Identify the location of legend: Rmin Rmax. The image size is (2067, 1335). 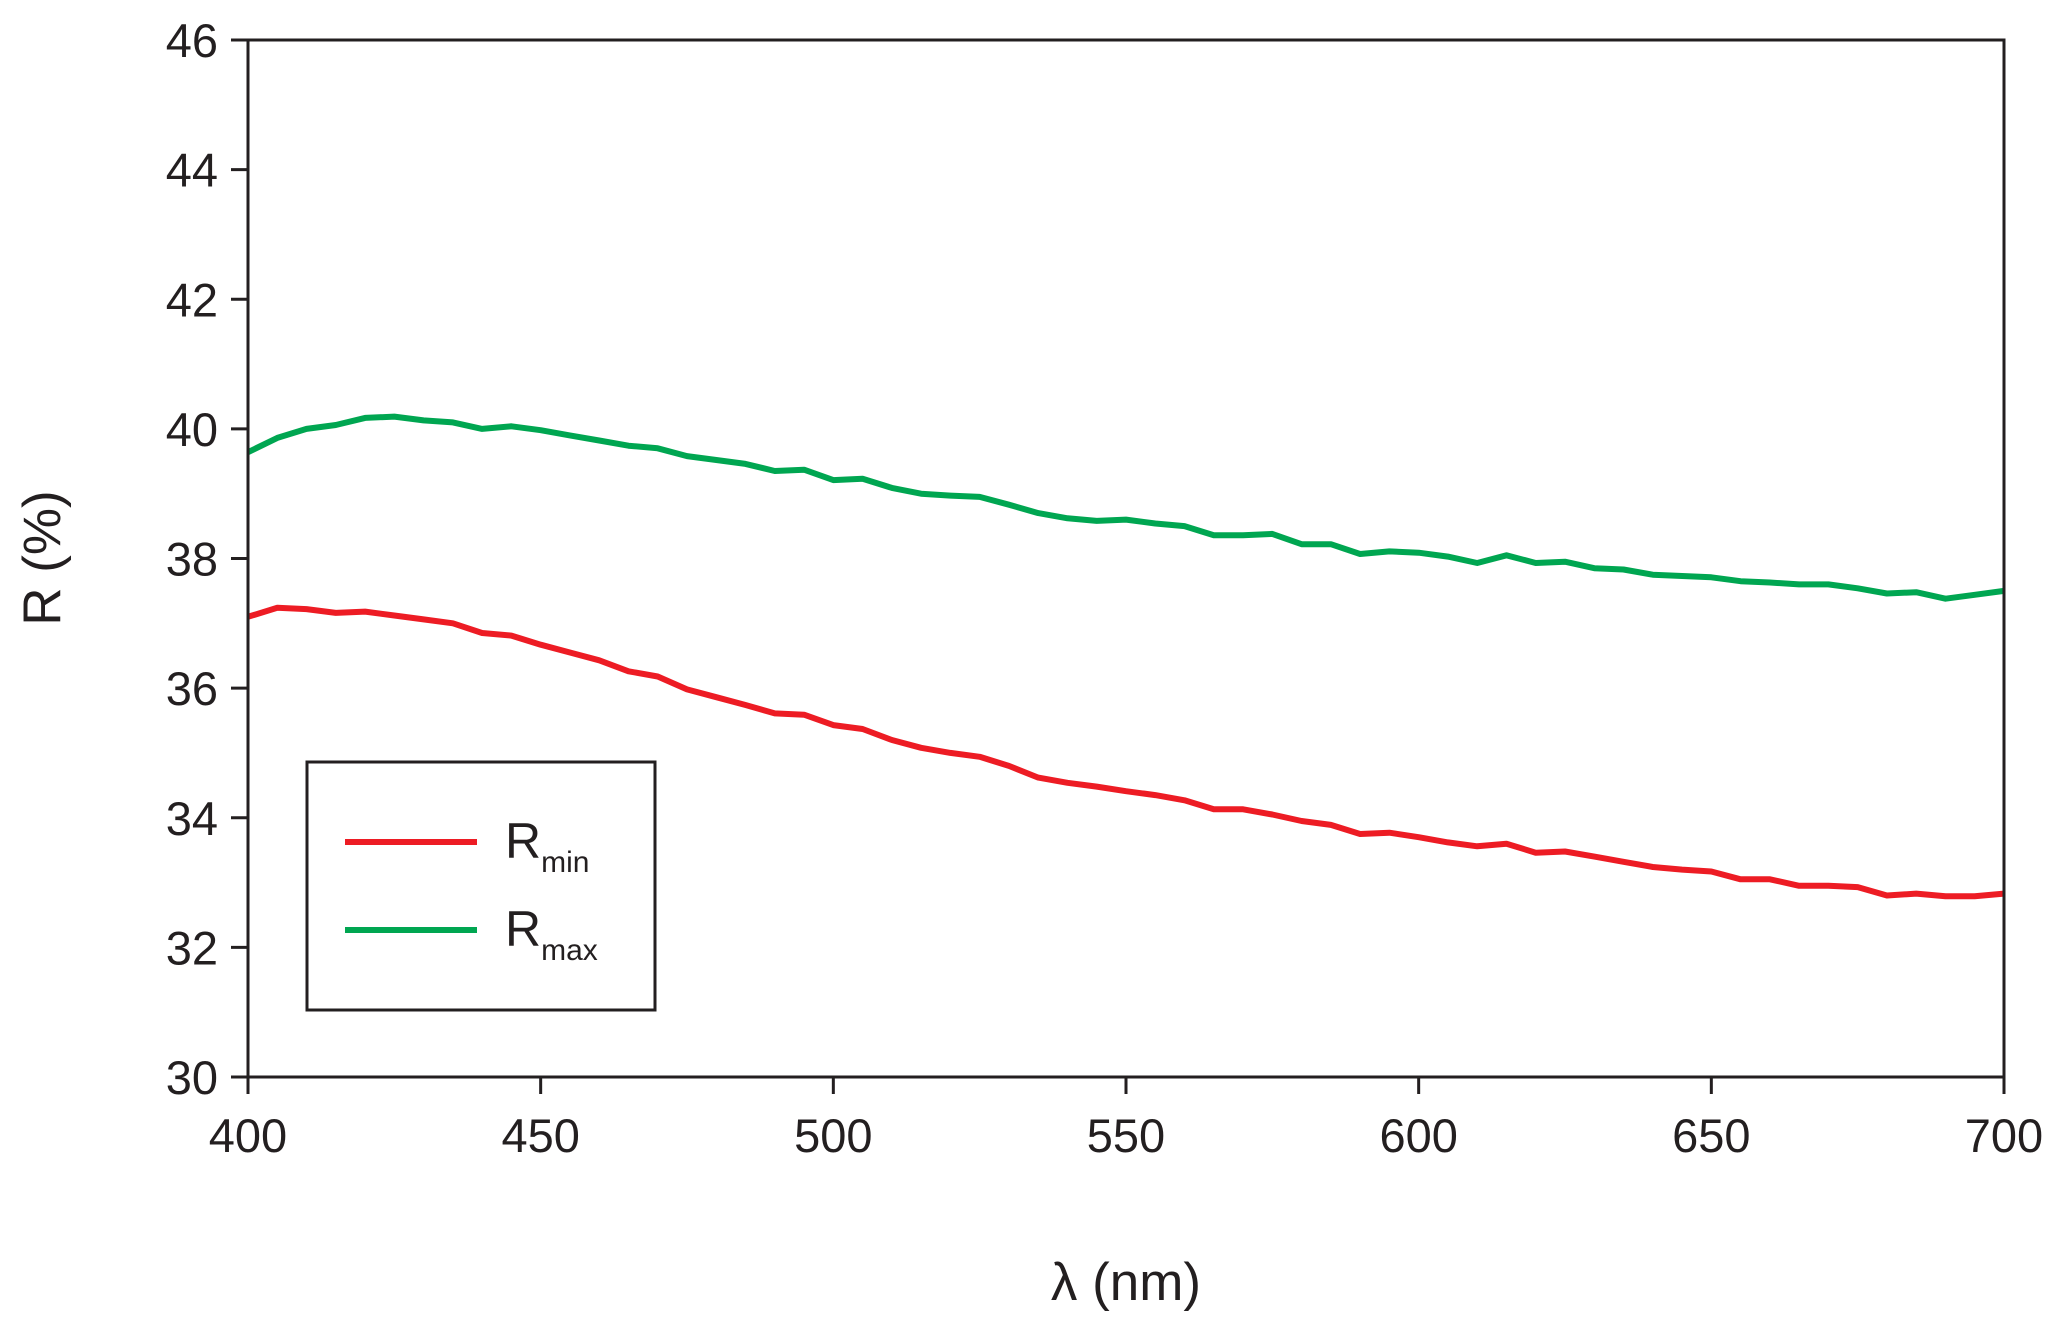
(481, 886).